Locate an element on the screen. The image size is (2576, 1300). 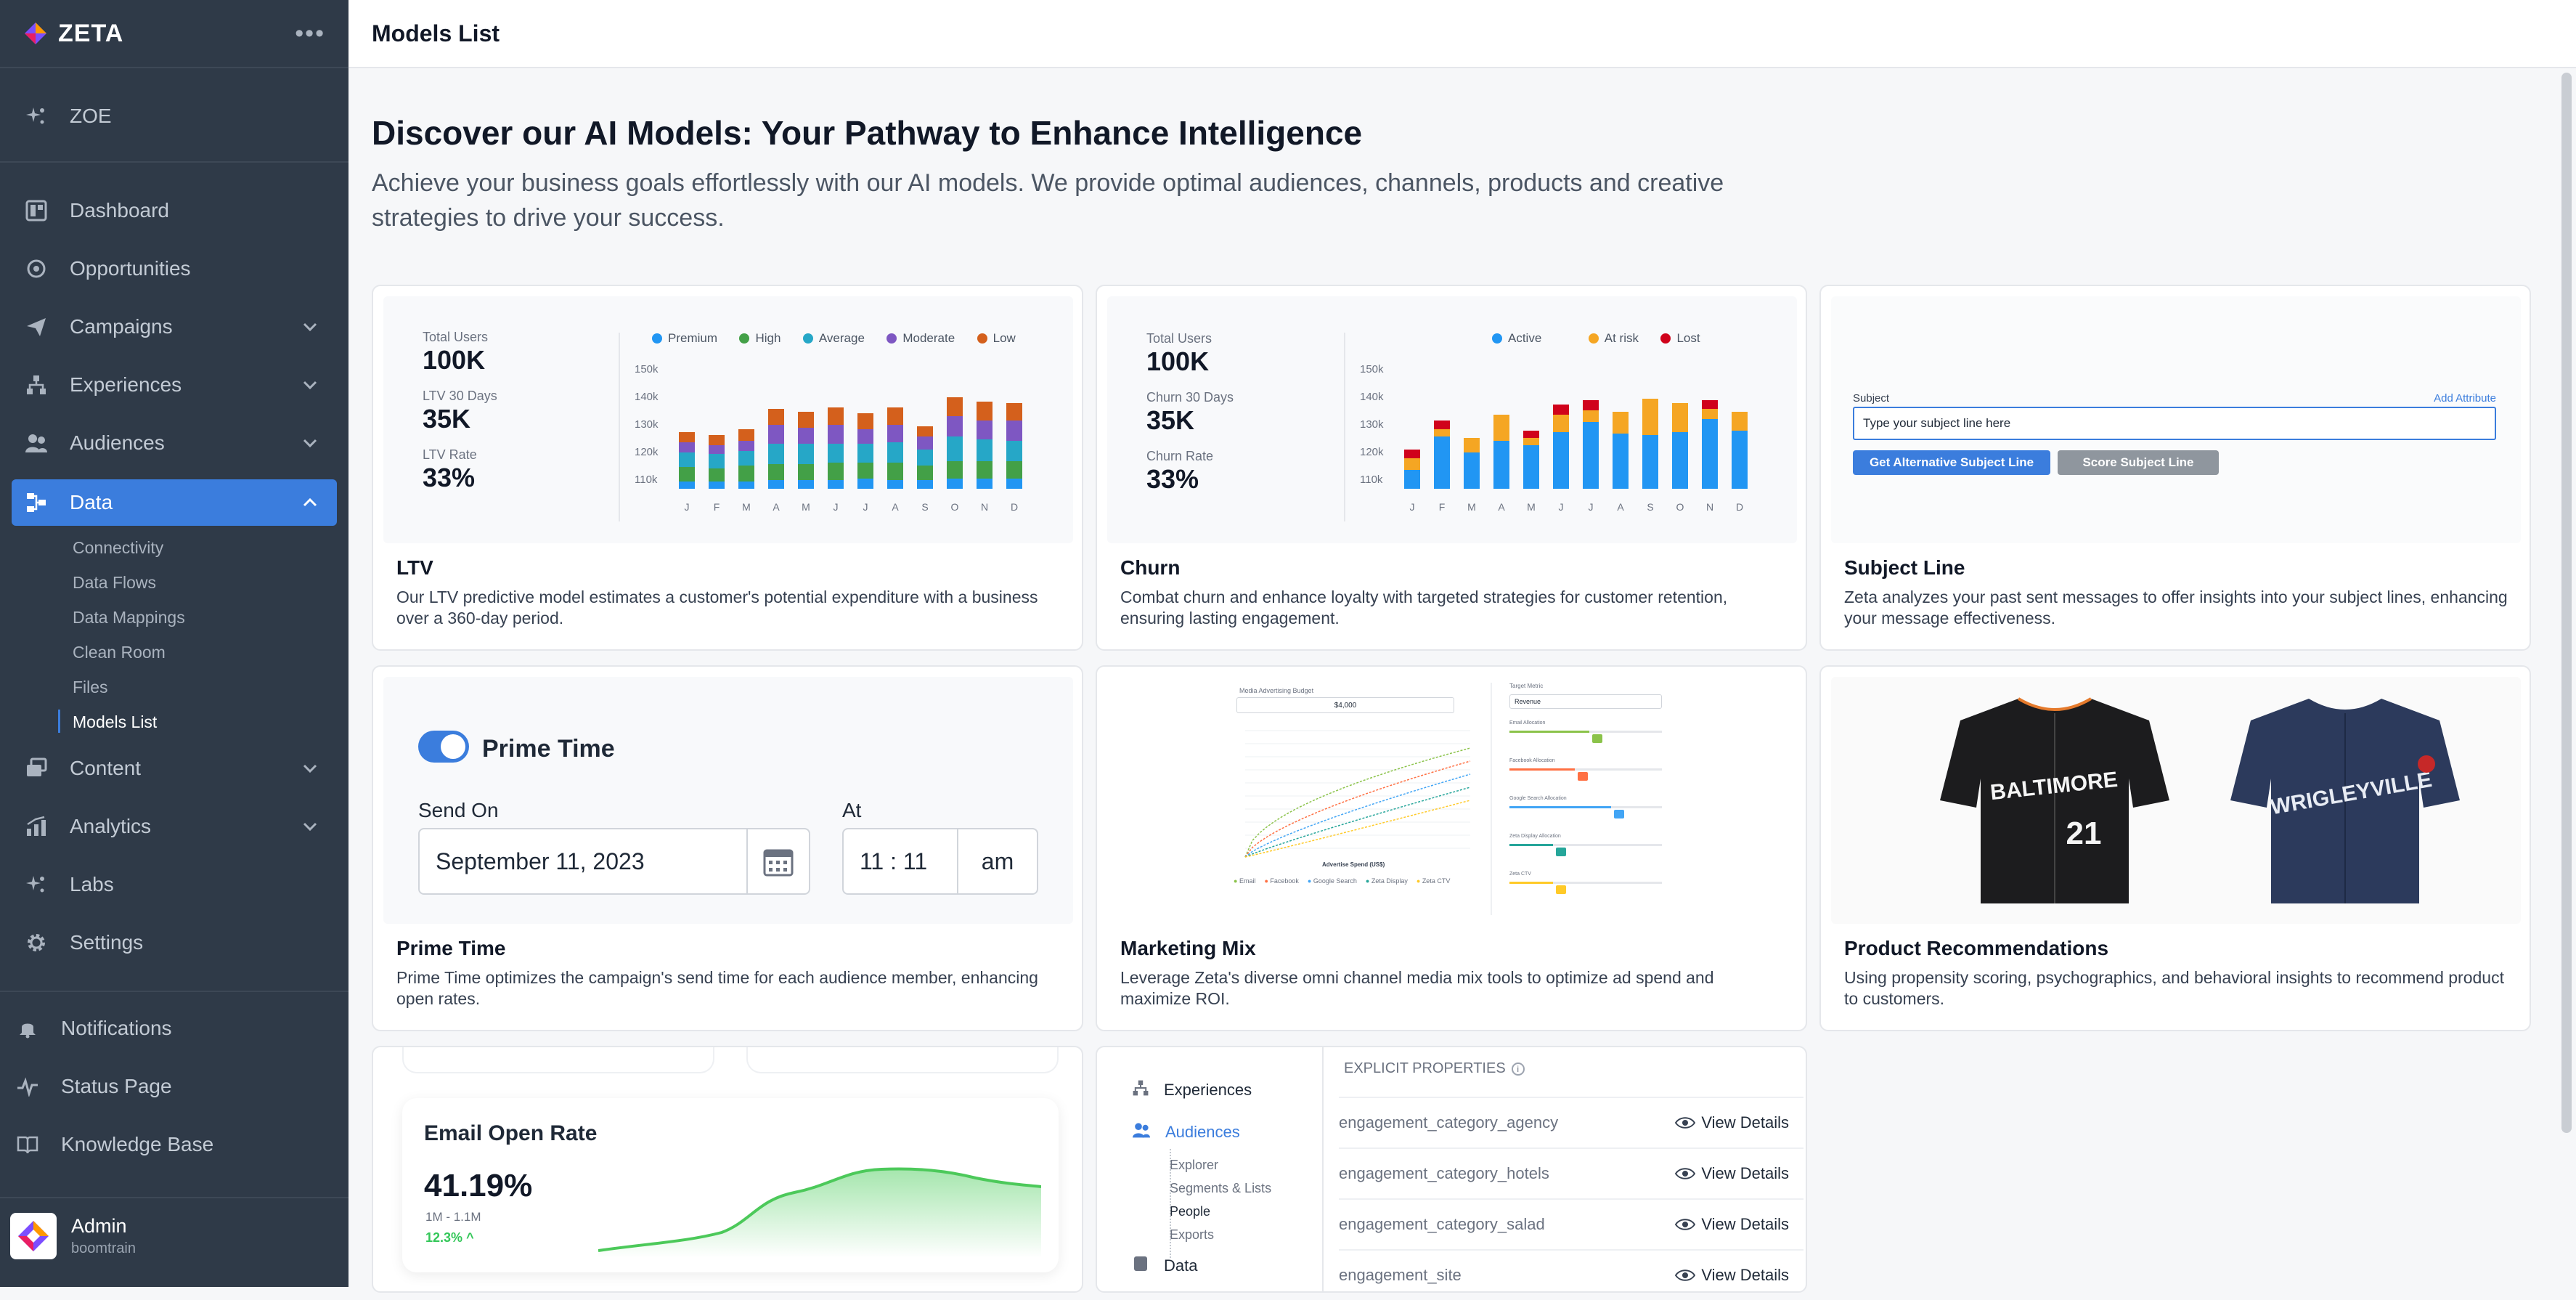
time-field: 11 : 11 am is located at coordinates (940, 861).